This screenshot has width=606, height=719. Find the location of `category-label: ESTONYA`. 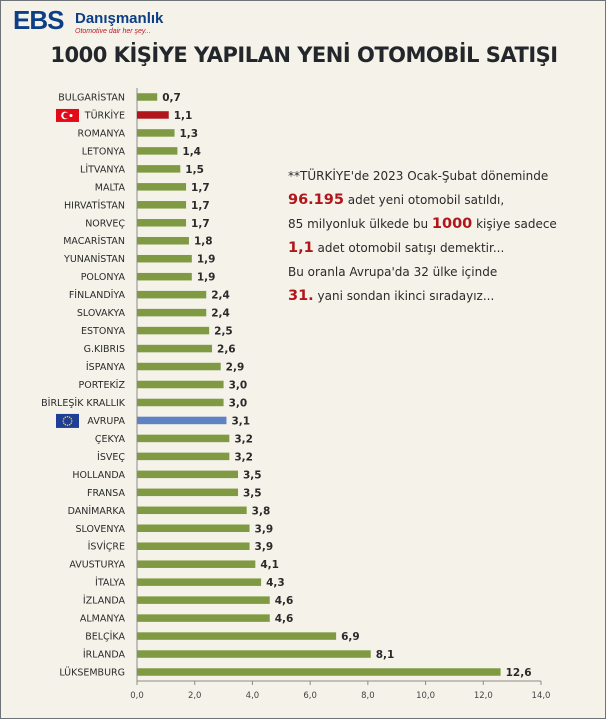

category-label: ESTONYA is located at coordinates (103, 331).